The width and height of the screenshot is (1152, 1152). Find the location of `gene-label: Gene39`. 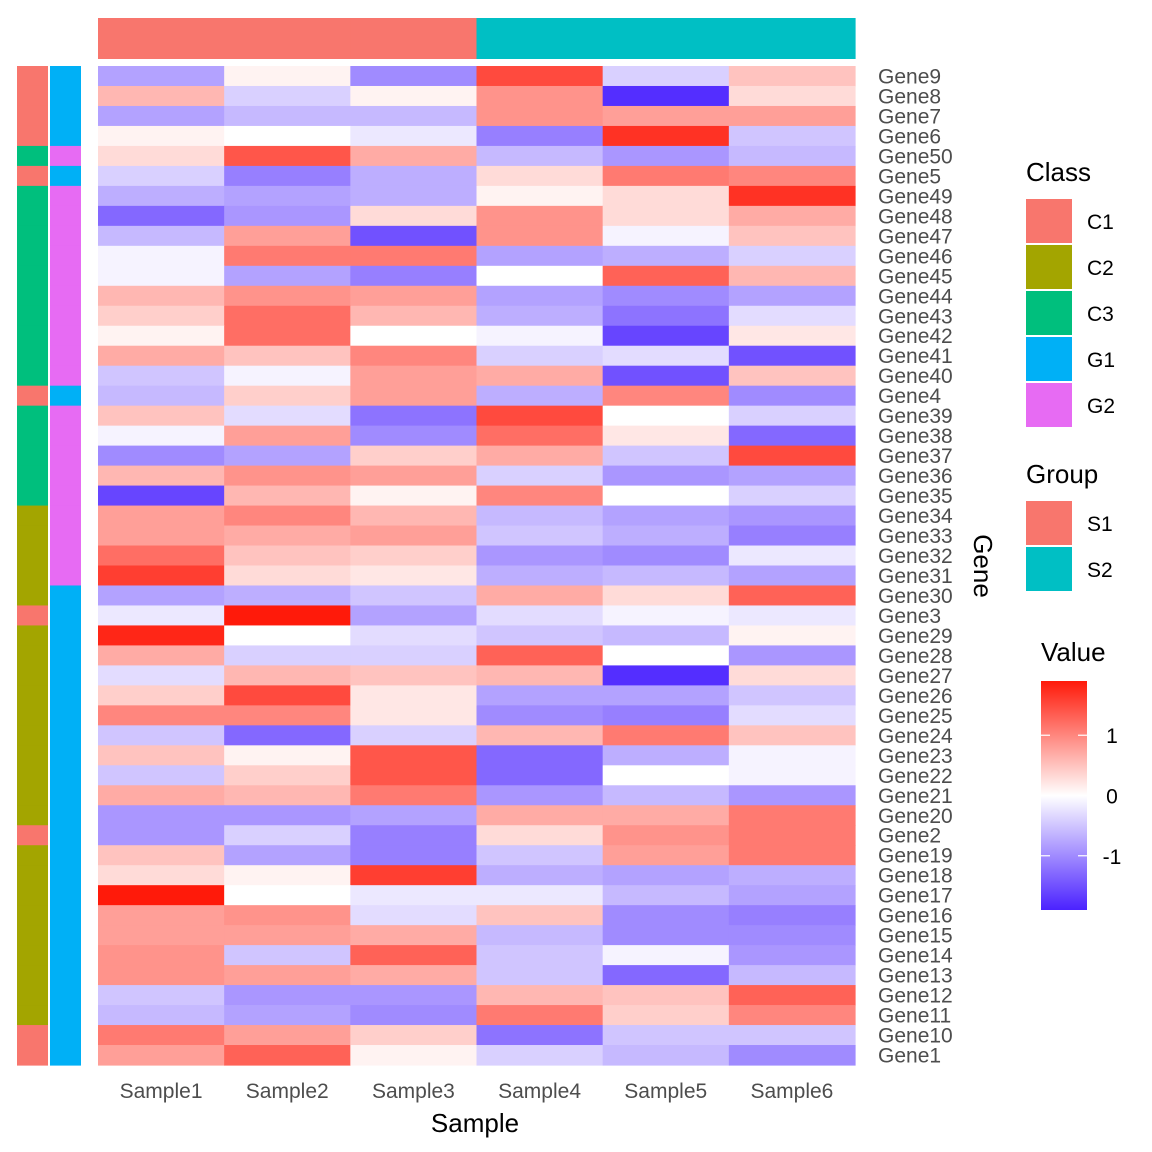

gene-label: Gene39 is located at coordinates (915, 416).